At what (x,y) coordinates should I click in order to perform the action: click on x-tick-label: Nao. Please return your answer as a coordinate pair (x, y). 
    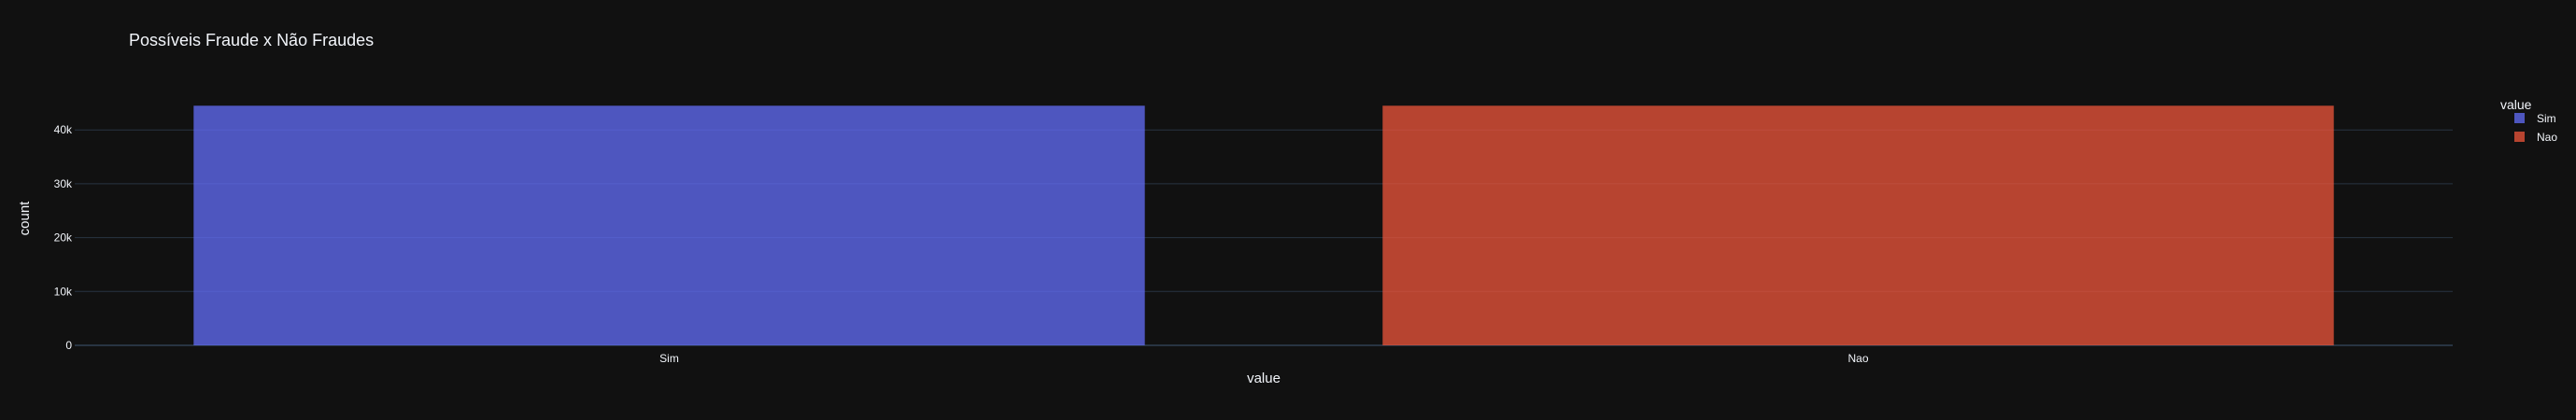
    Looking at the image, I should click on (1857, 358).